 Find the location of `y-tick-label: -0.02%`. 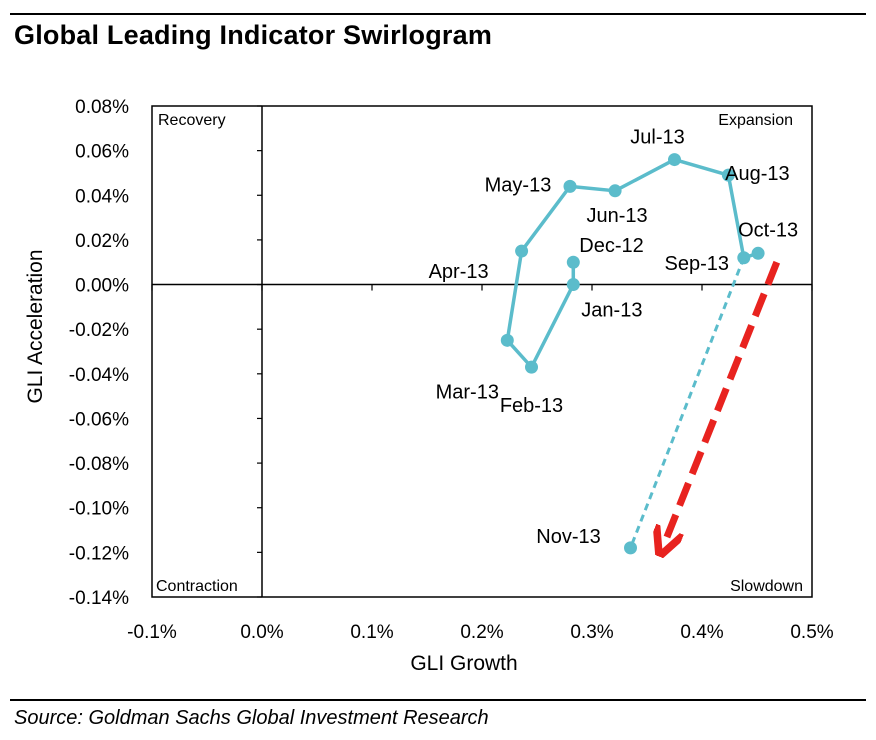

y-tick-label: -0.02% is located at coordinates (99, 330).